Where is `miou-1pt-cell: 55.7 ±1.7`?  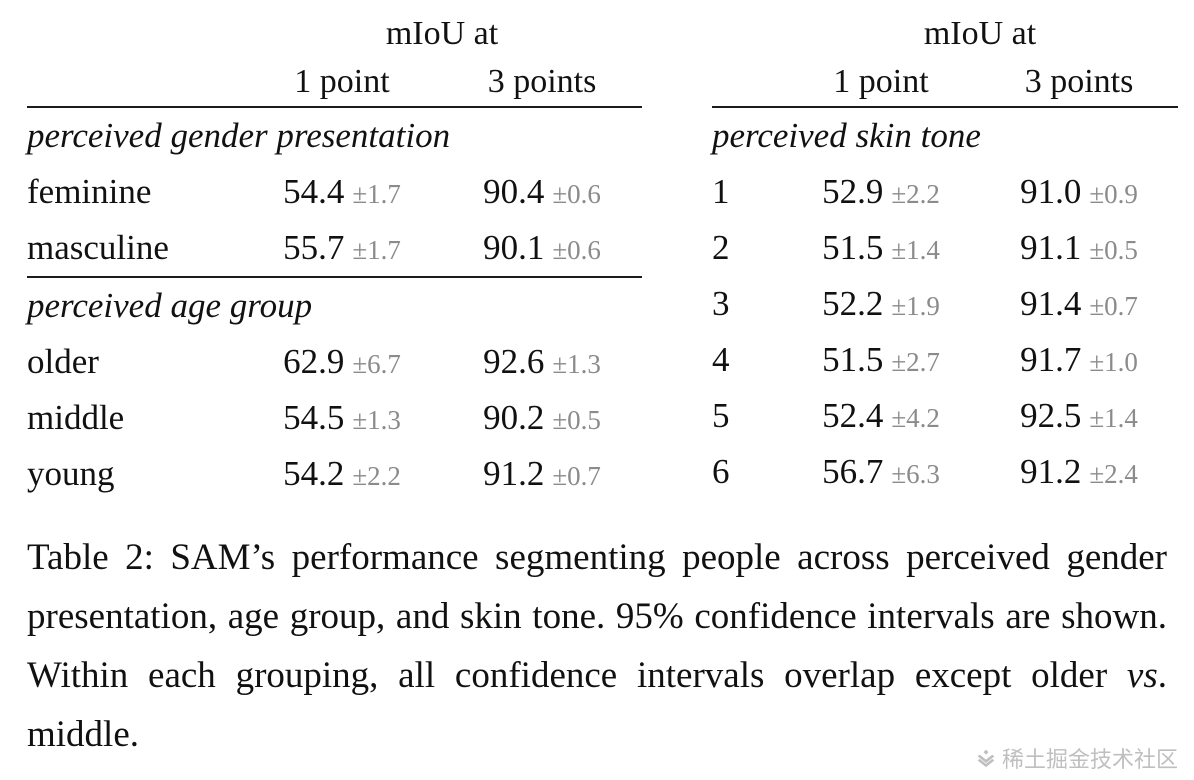 miou-1pt-cell: 55.7 ±1.7 is located at coordinates (342, 251).